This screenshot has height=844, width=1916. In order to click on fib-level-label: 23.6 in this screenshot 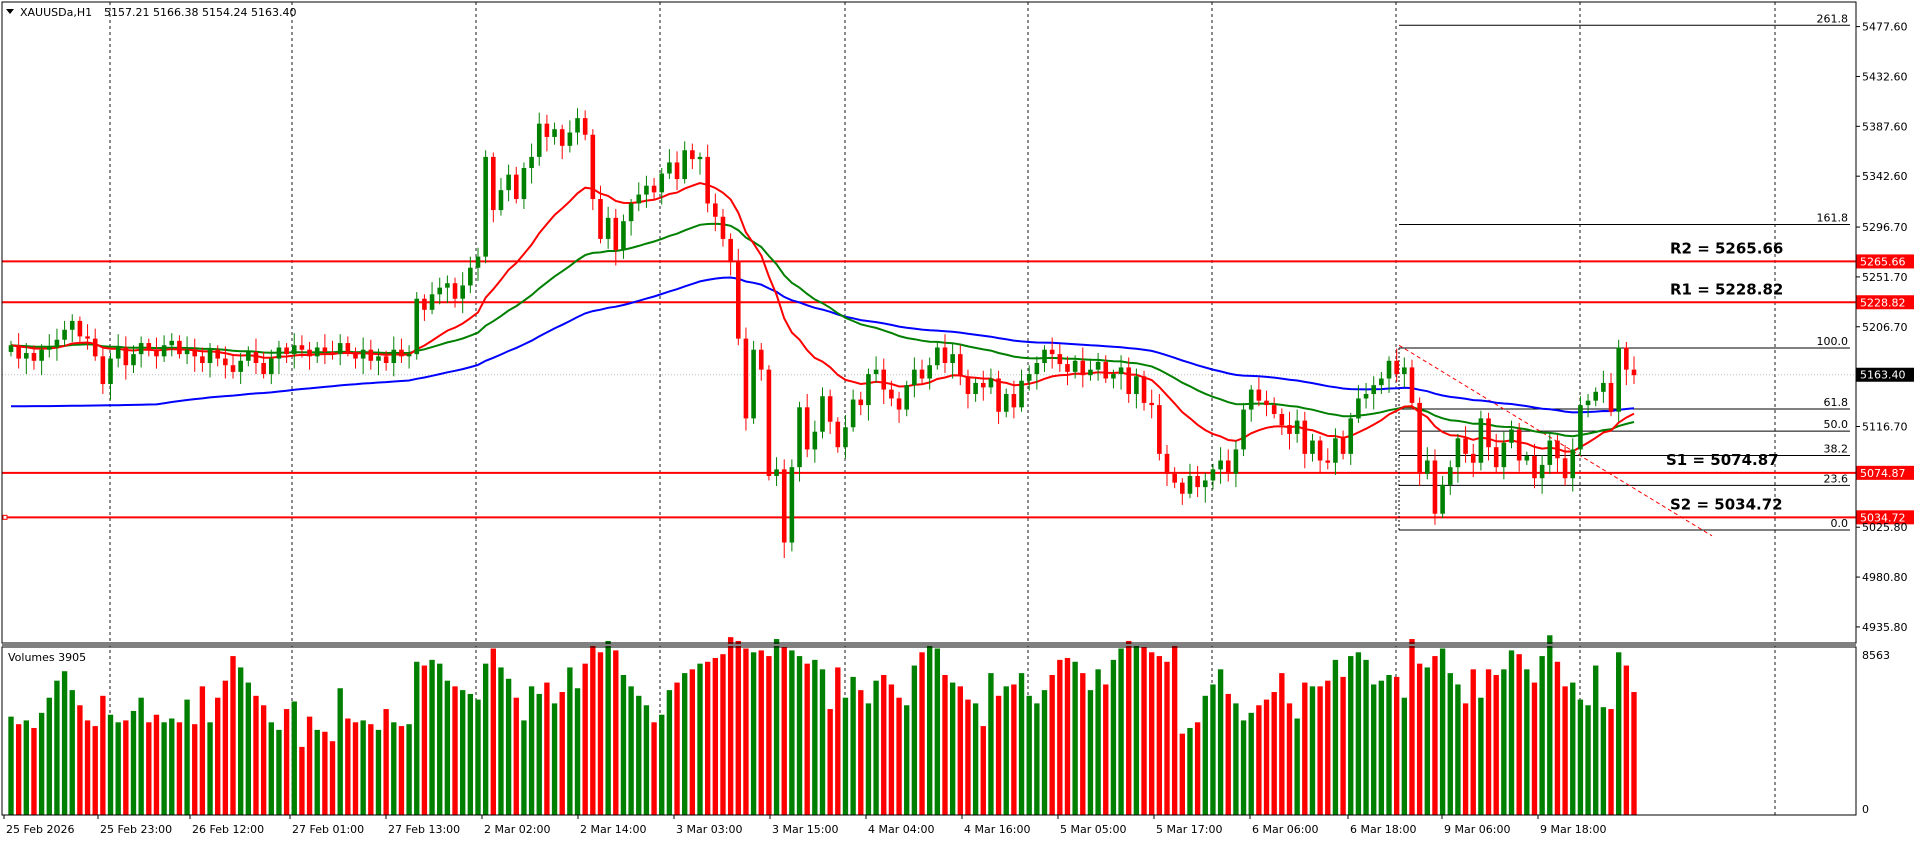, I will do `click(1836, 478)`.